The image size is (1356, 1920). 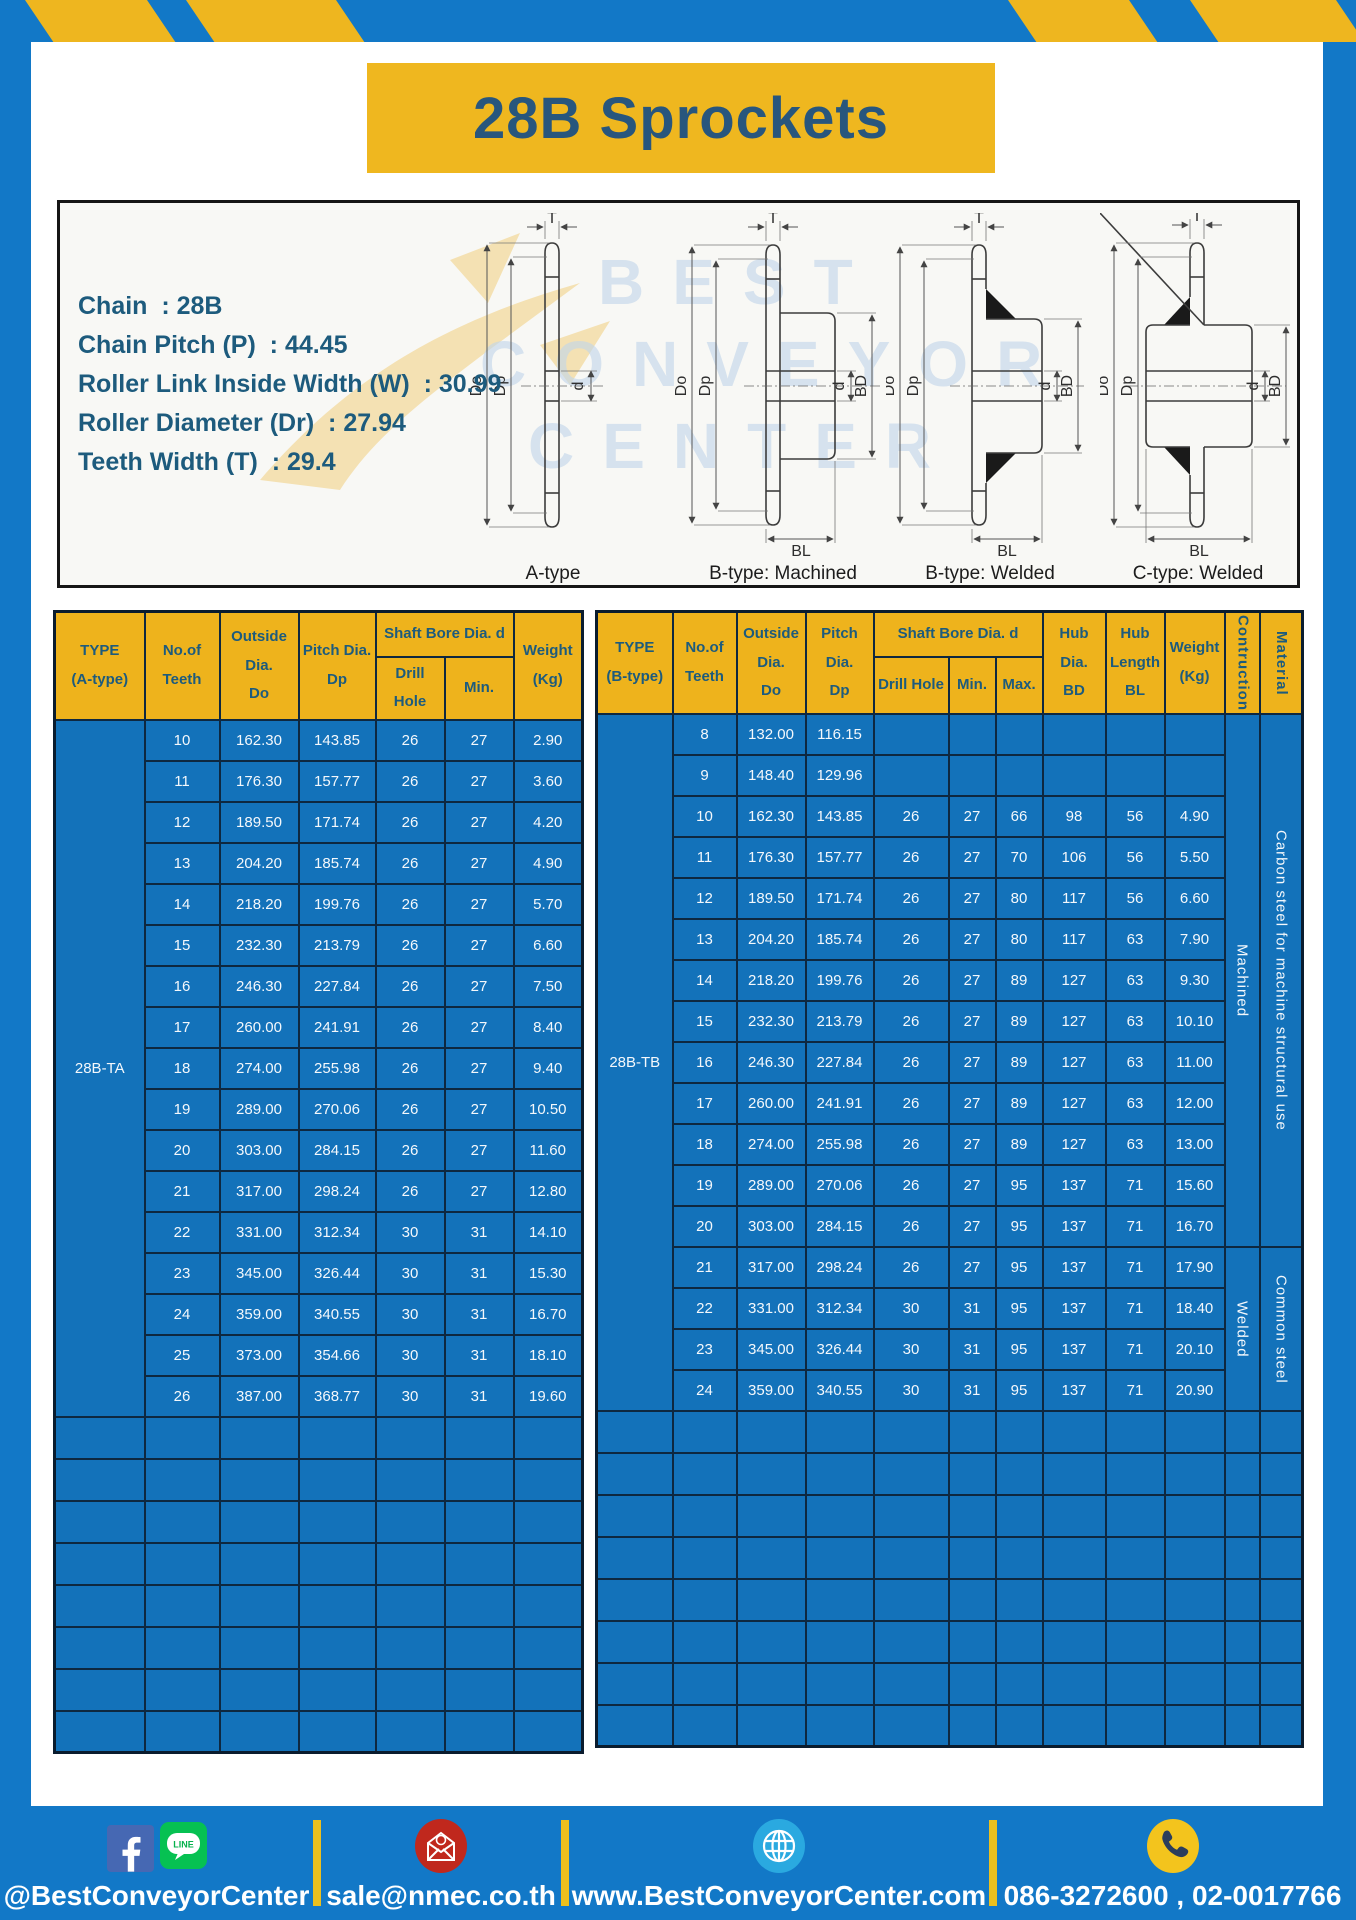 What do you see at coordinates (548, 863) in the screenshot?
I see `data-cell: 4.90` at bounding box center [548, 863].